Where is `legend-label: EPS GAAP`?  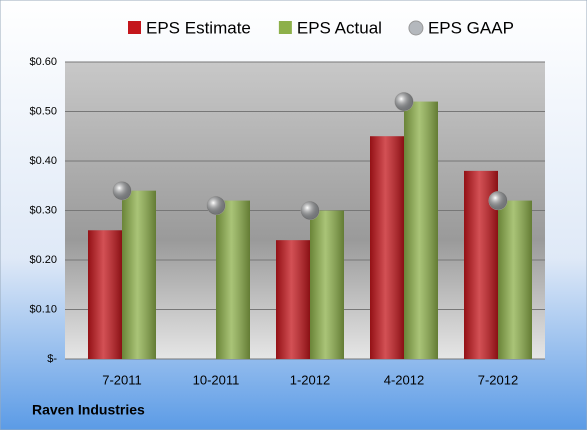
legend-label: EPS GAAP is located at coordinates (471, 27).